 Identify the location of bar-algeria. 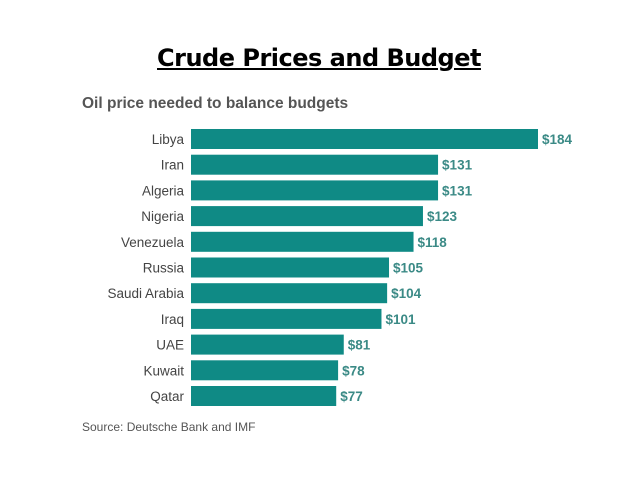
(315, 190).